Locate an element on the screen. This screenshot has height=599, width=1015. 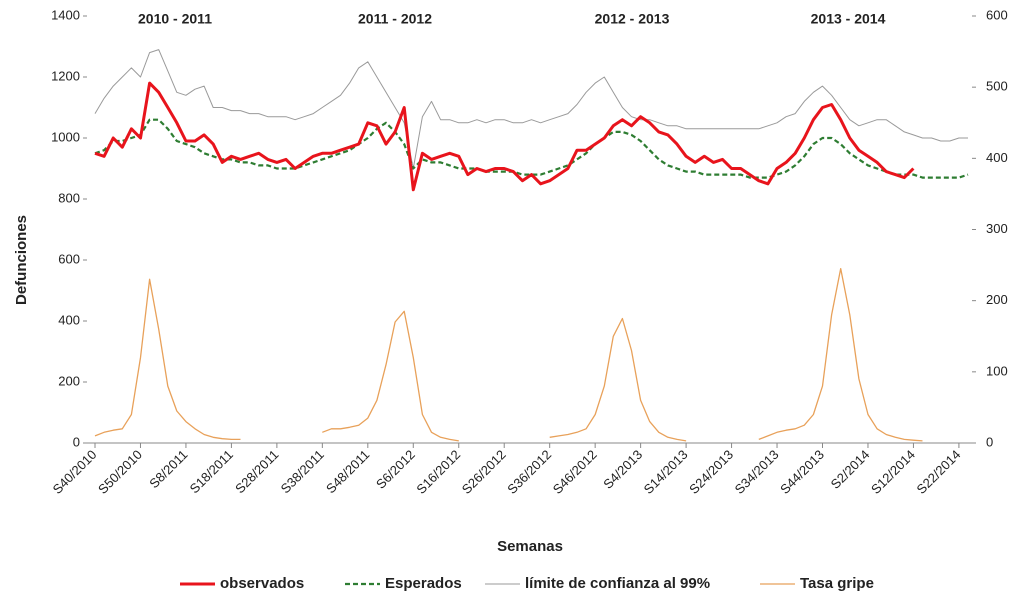
x-tick-label: S14/2013 is located at coordinates (666, 472).